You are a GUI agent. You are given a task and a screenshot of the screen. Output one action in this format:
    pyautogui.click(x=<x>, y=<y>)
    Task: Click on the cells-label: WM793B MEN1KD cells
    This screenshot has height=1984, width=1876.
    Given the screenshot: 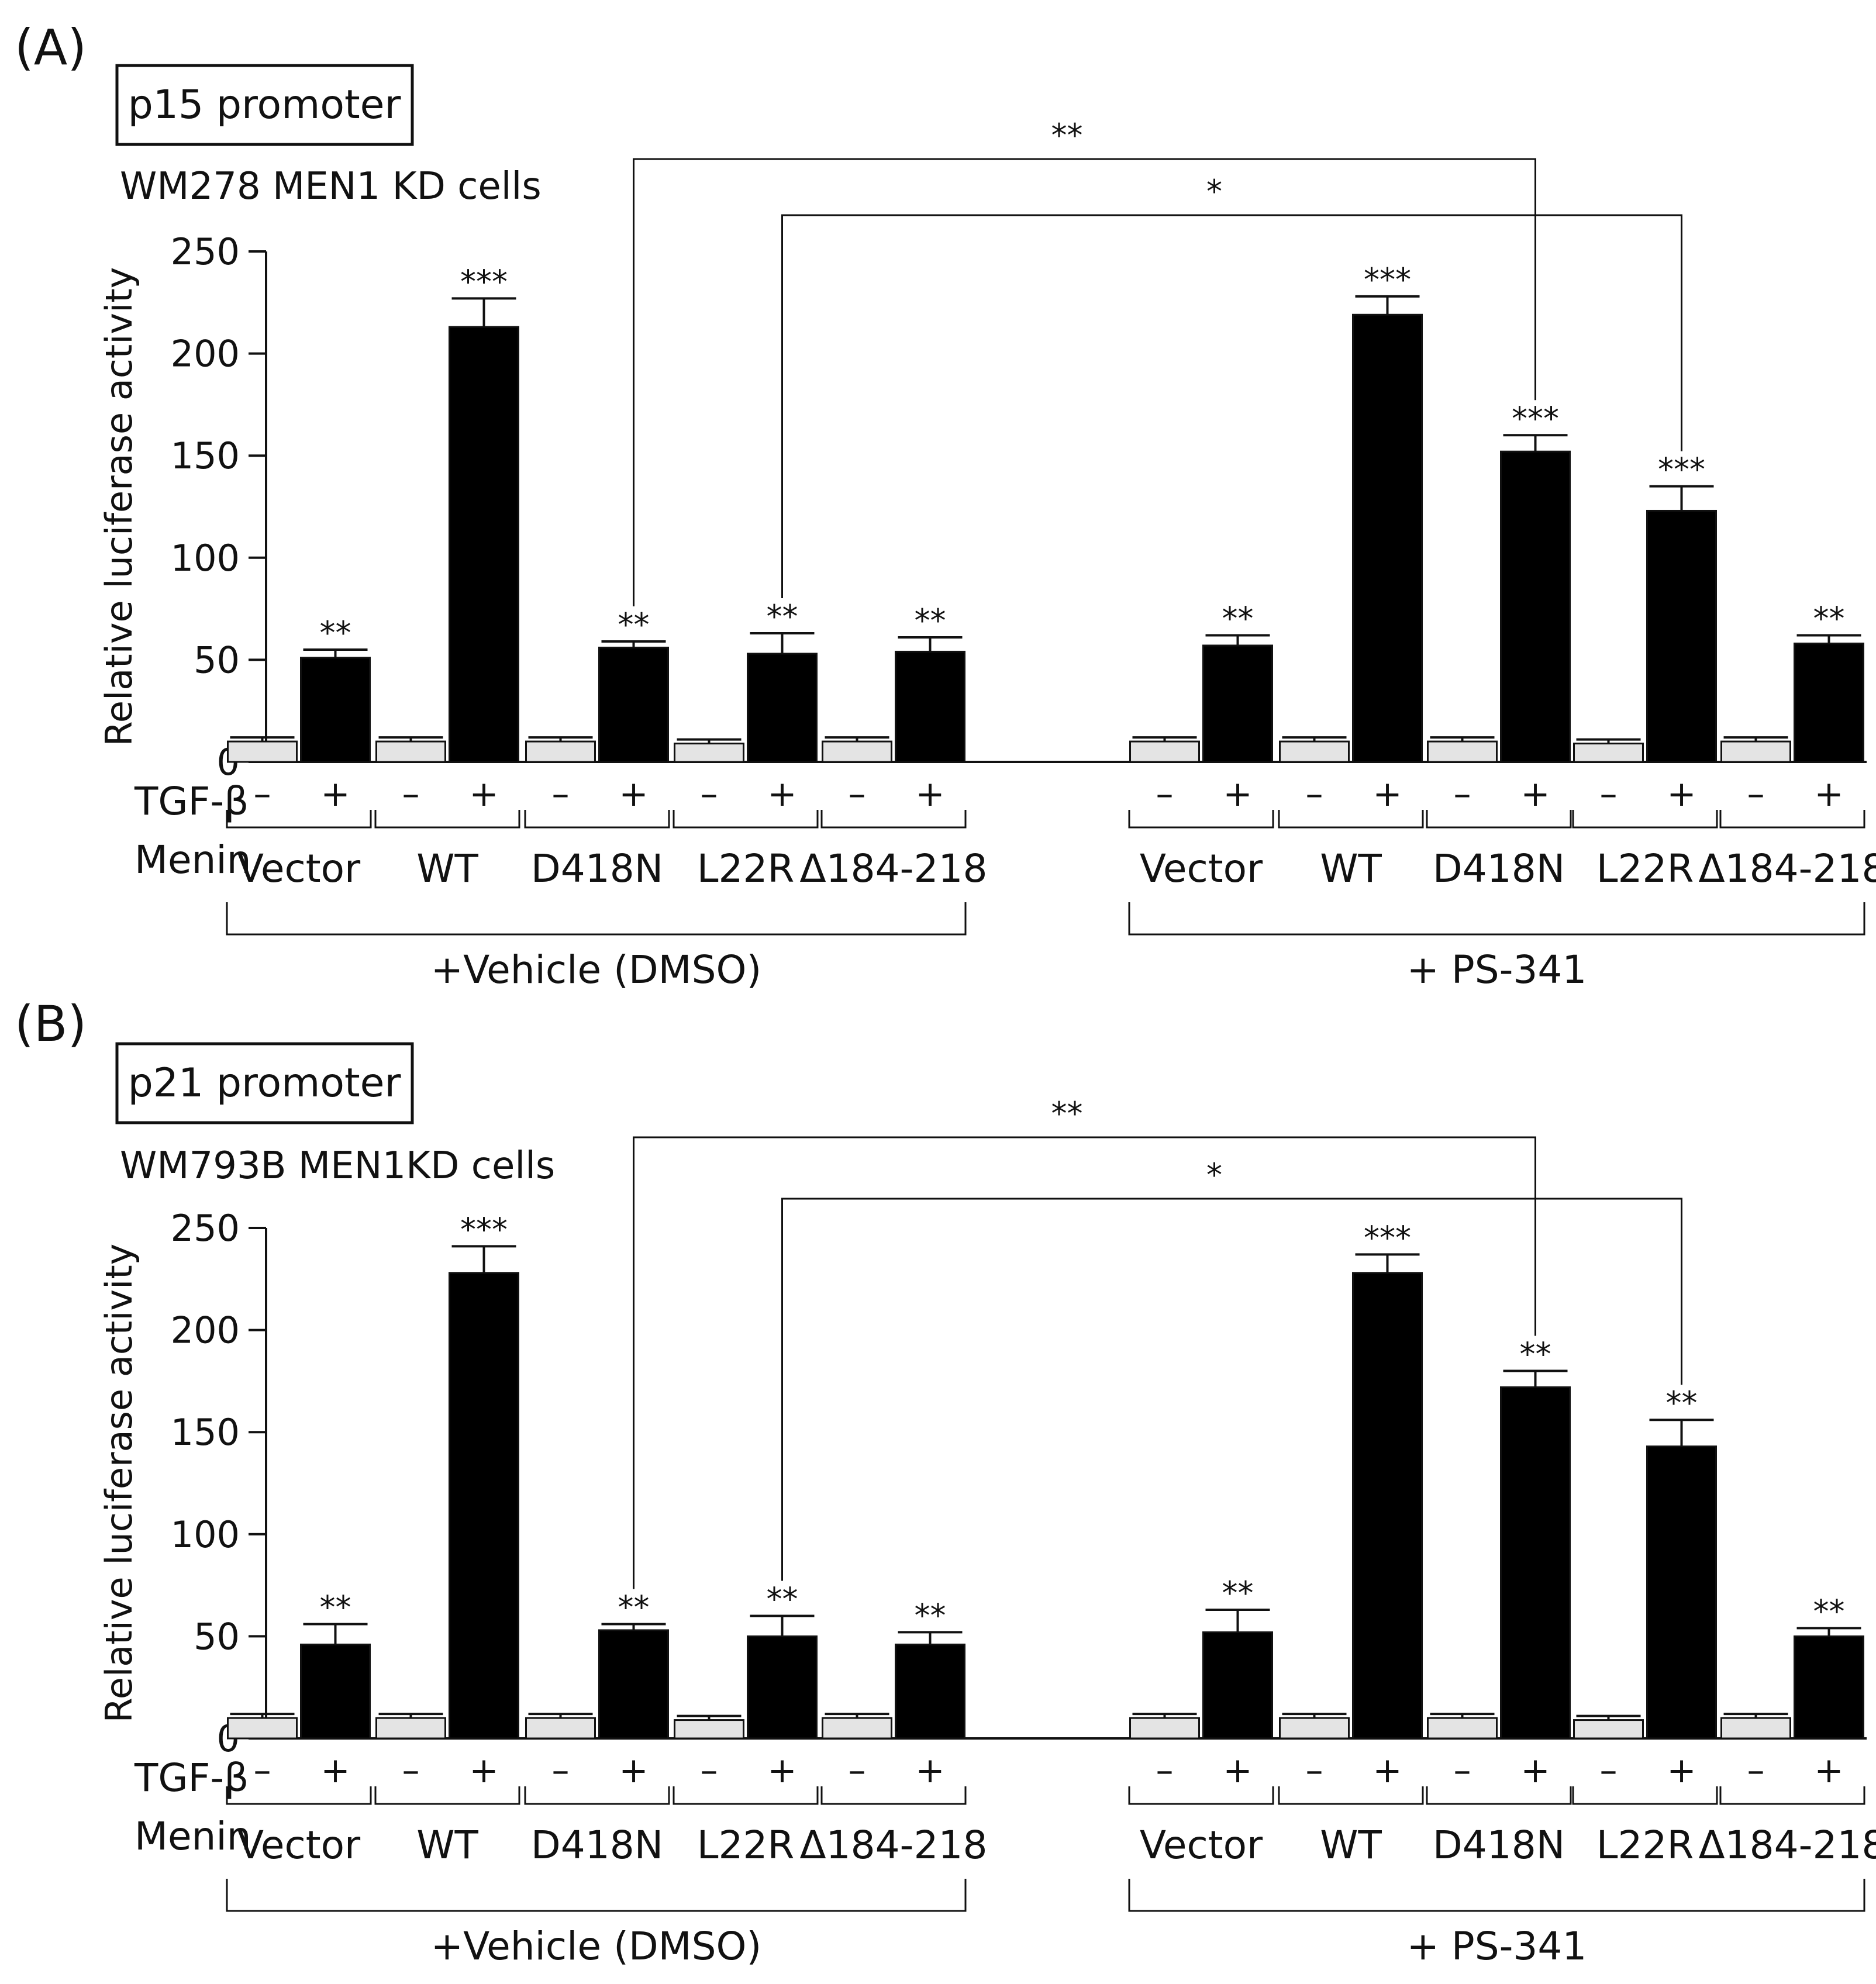 What is the action you would take?
    pyautogui.click(x=338, y=1166)
    